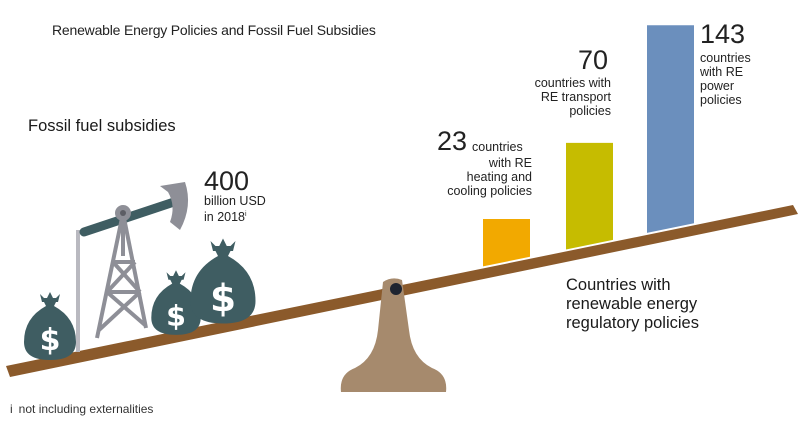 This screenshot has height=423, width=800. What do you see at coordinates (227, 181) in the screenshot?
I see `subsidy-value: 400` at bounding box center [227, 181].